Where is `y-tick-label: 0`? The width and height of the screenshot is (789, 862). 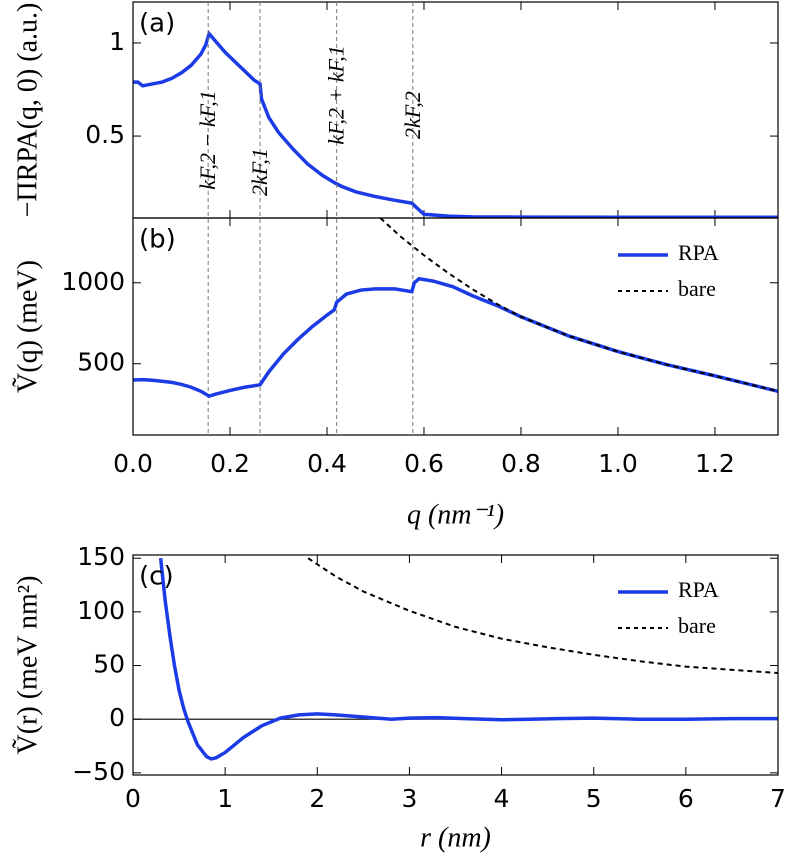 y-tick-label: 0 is located at coordinates (117, 717).